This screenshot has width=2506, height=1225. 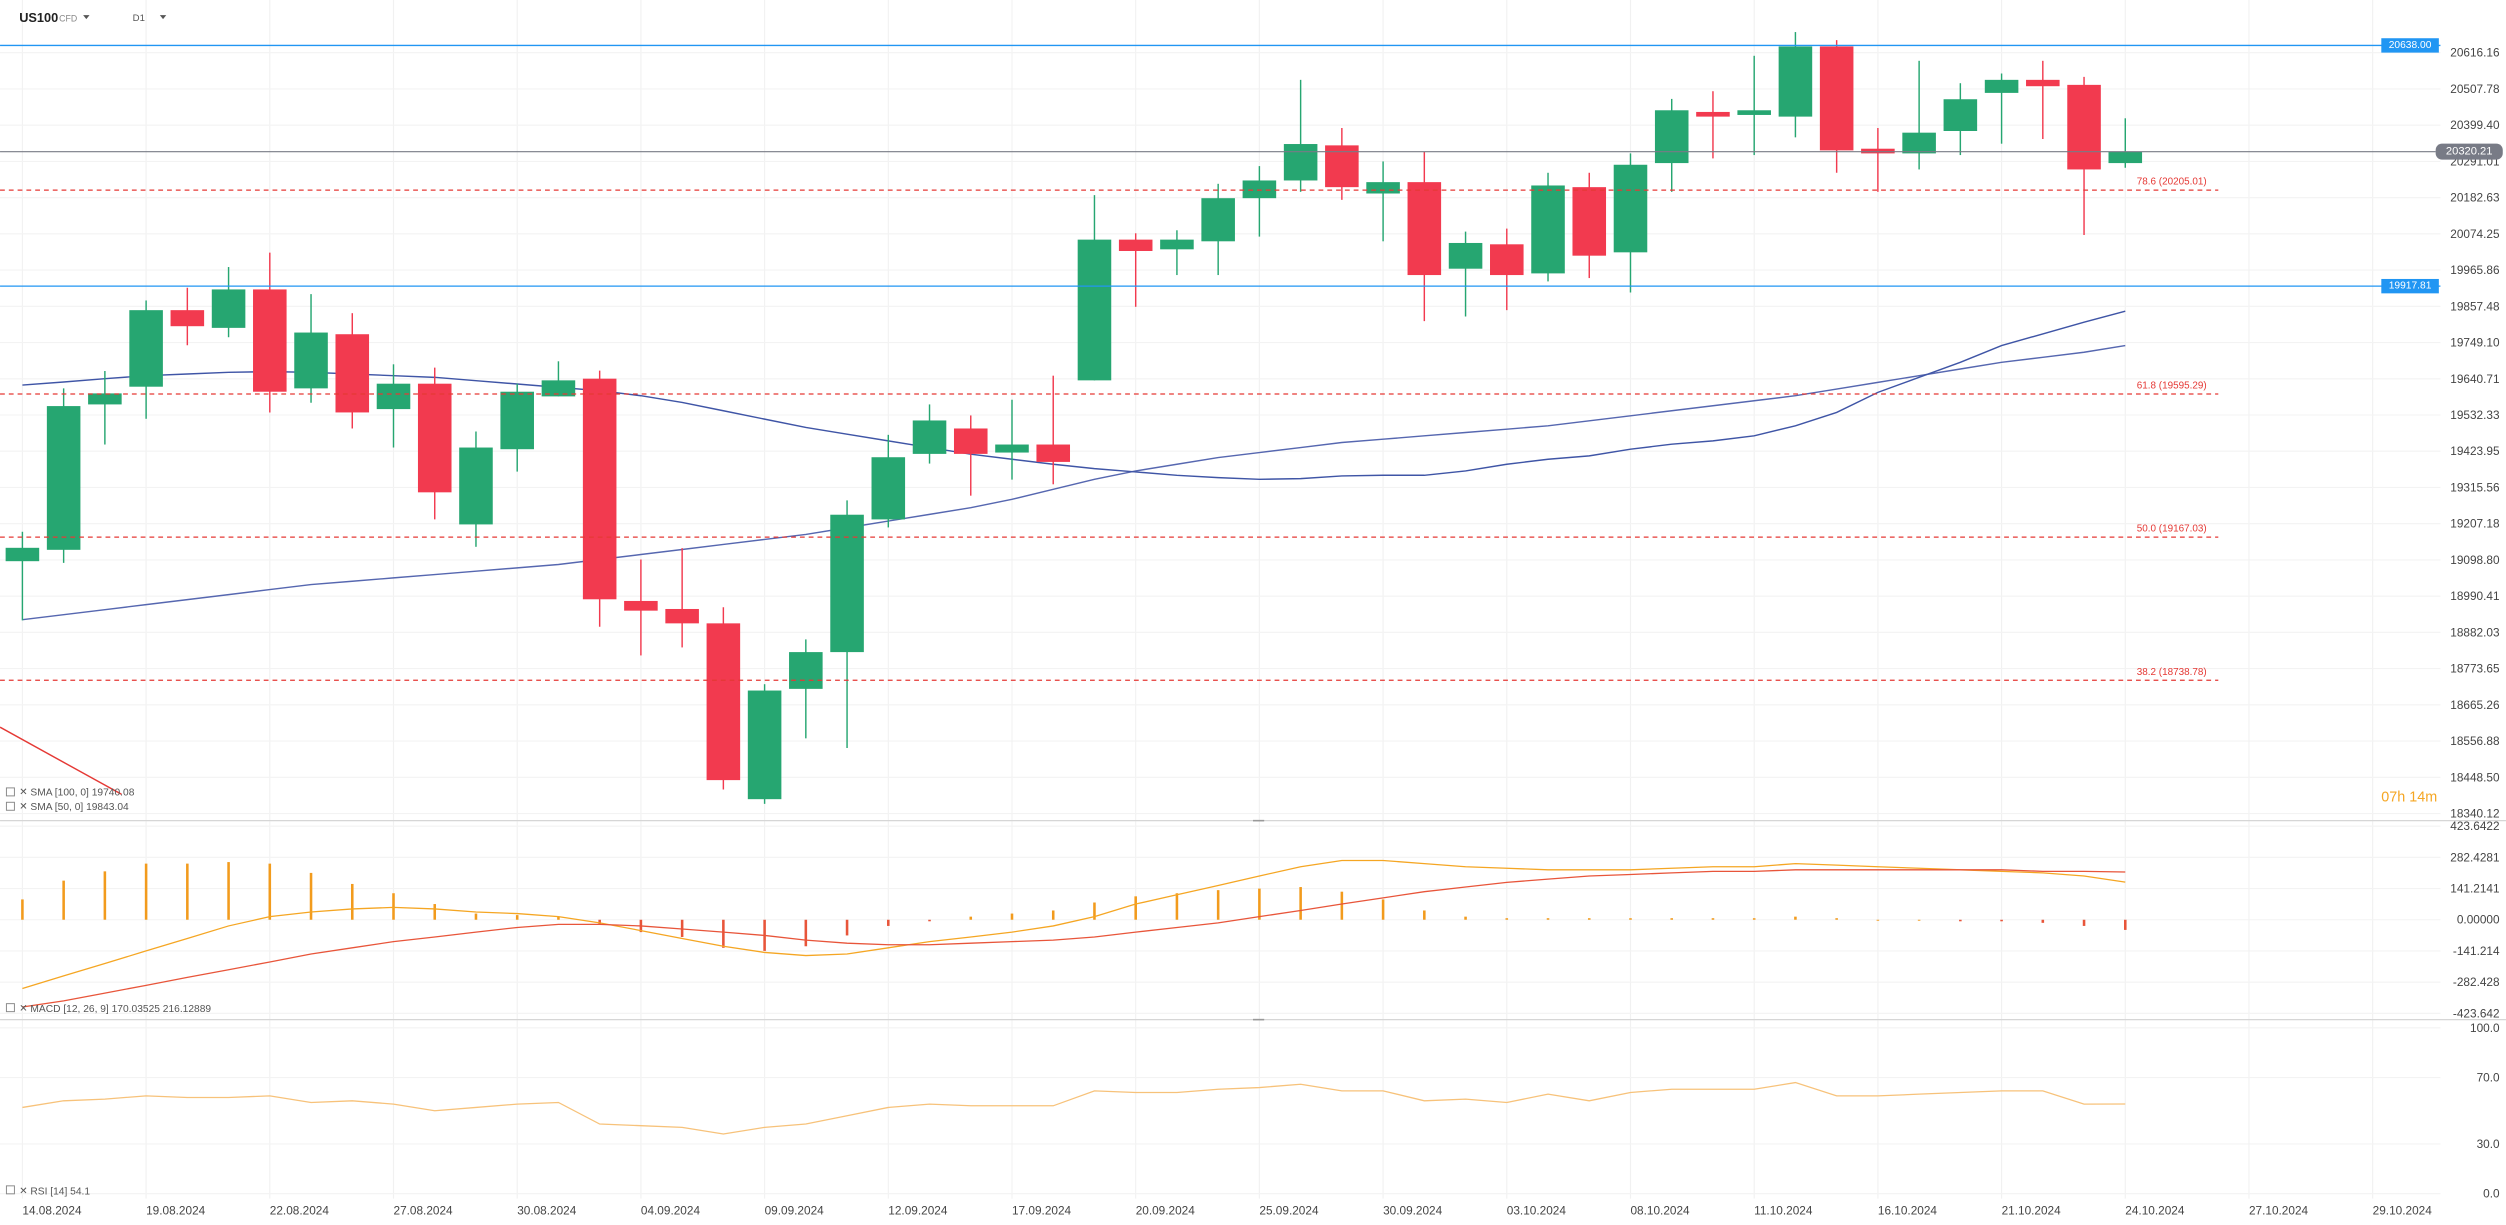 I want to click on y-tick-label: 20074.25, so click(x=2475, y=234).